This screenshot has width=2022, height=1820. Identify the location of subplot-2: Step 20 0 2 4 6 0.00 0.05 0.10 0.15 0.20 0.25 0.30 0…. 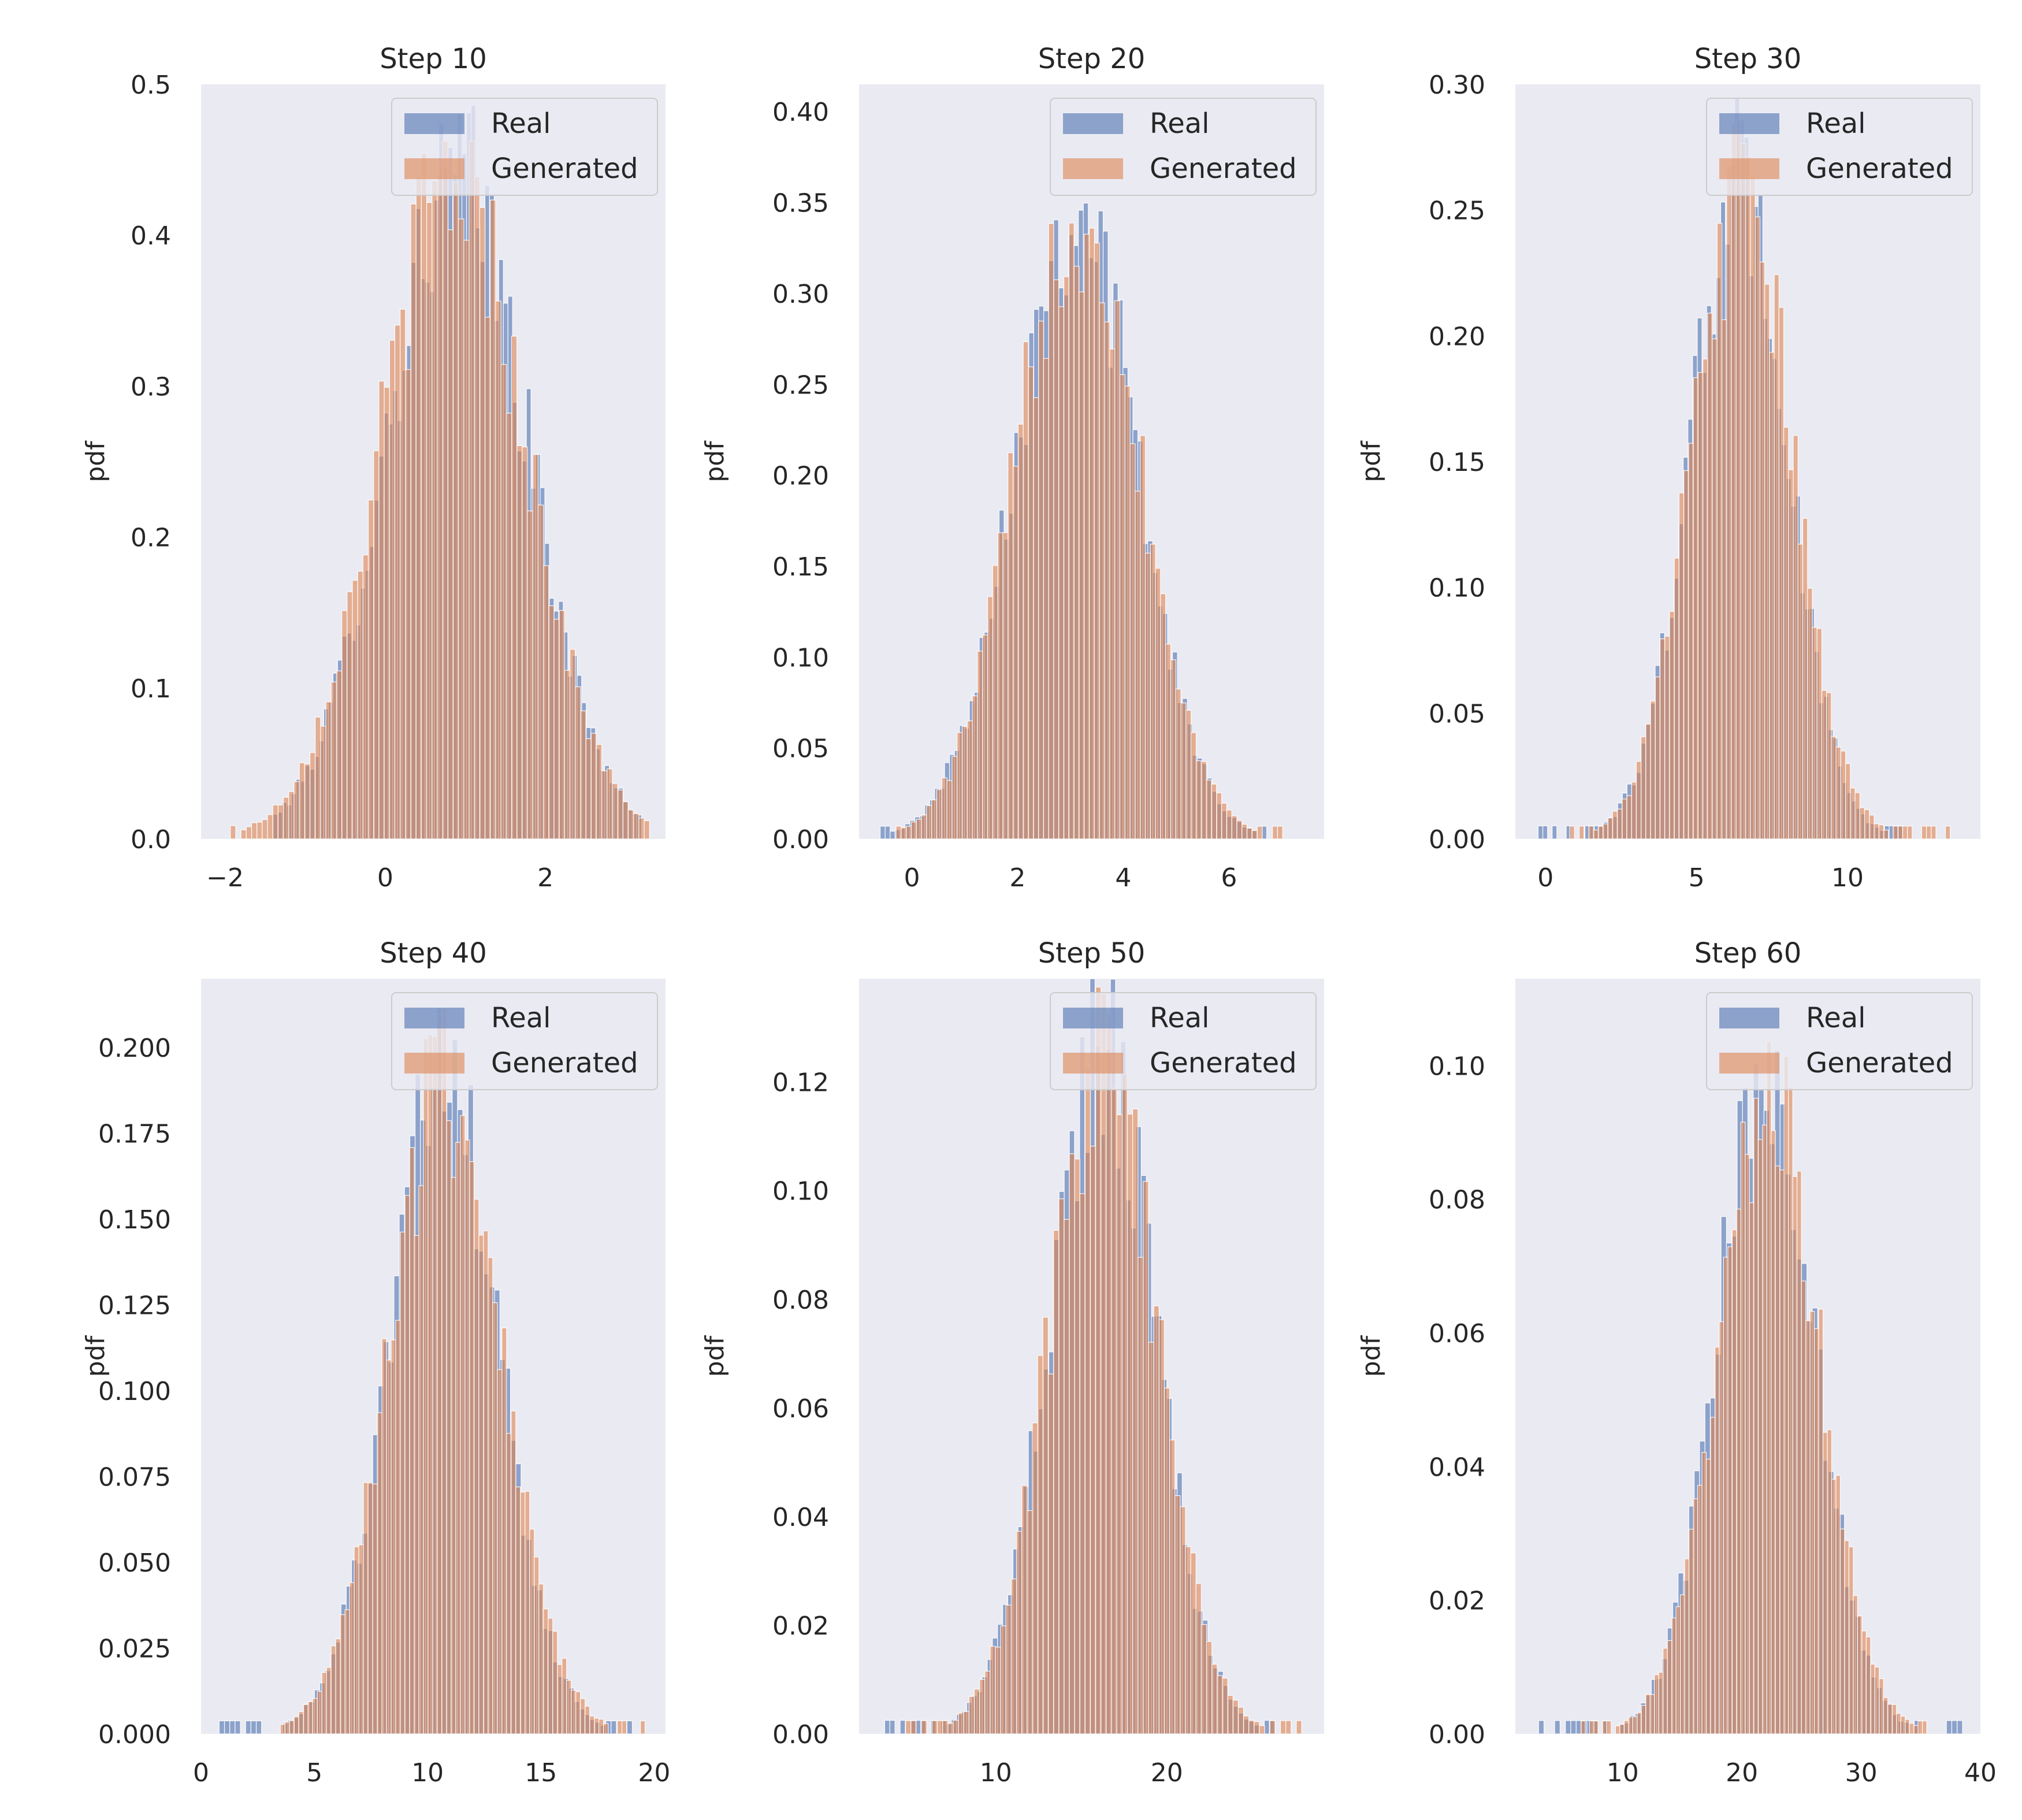
(1012, 468).